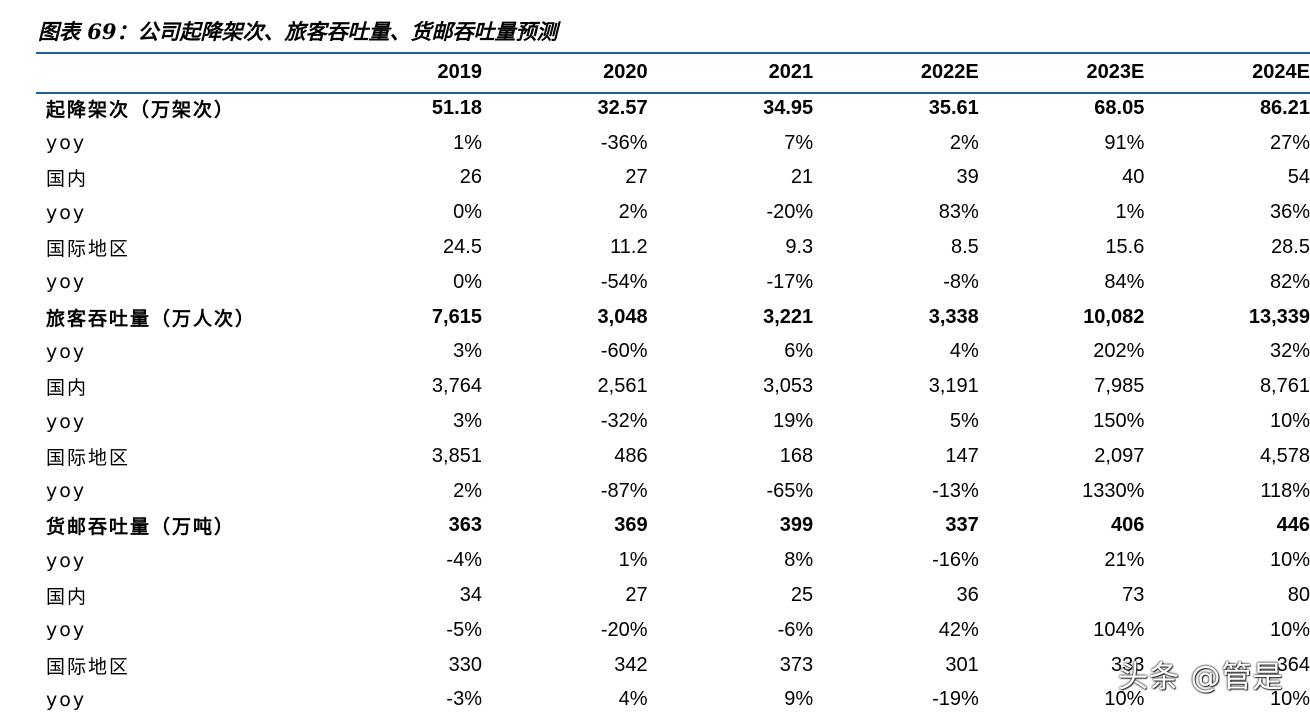  I want to click on table-cell: 5%, so click(964, 421).